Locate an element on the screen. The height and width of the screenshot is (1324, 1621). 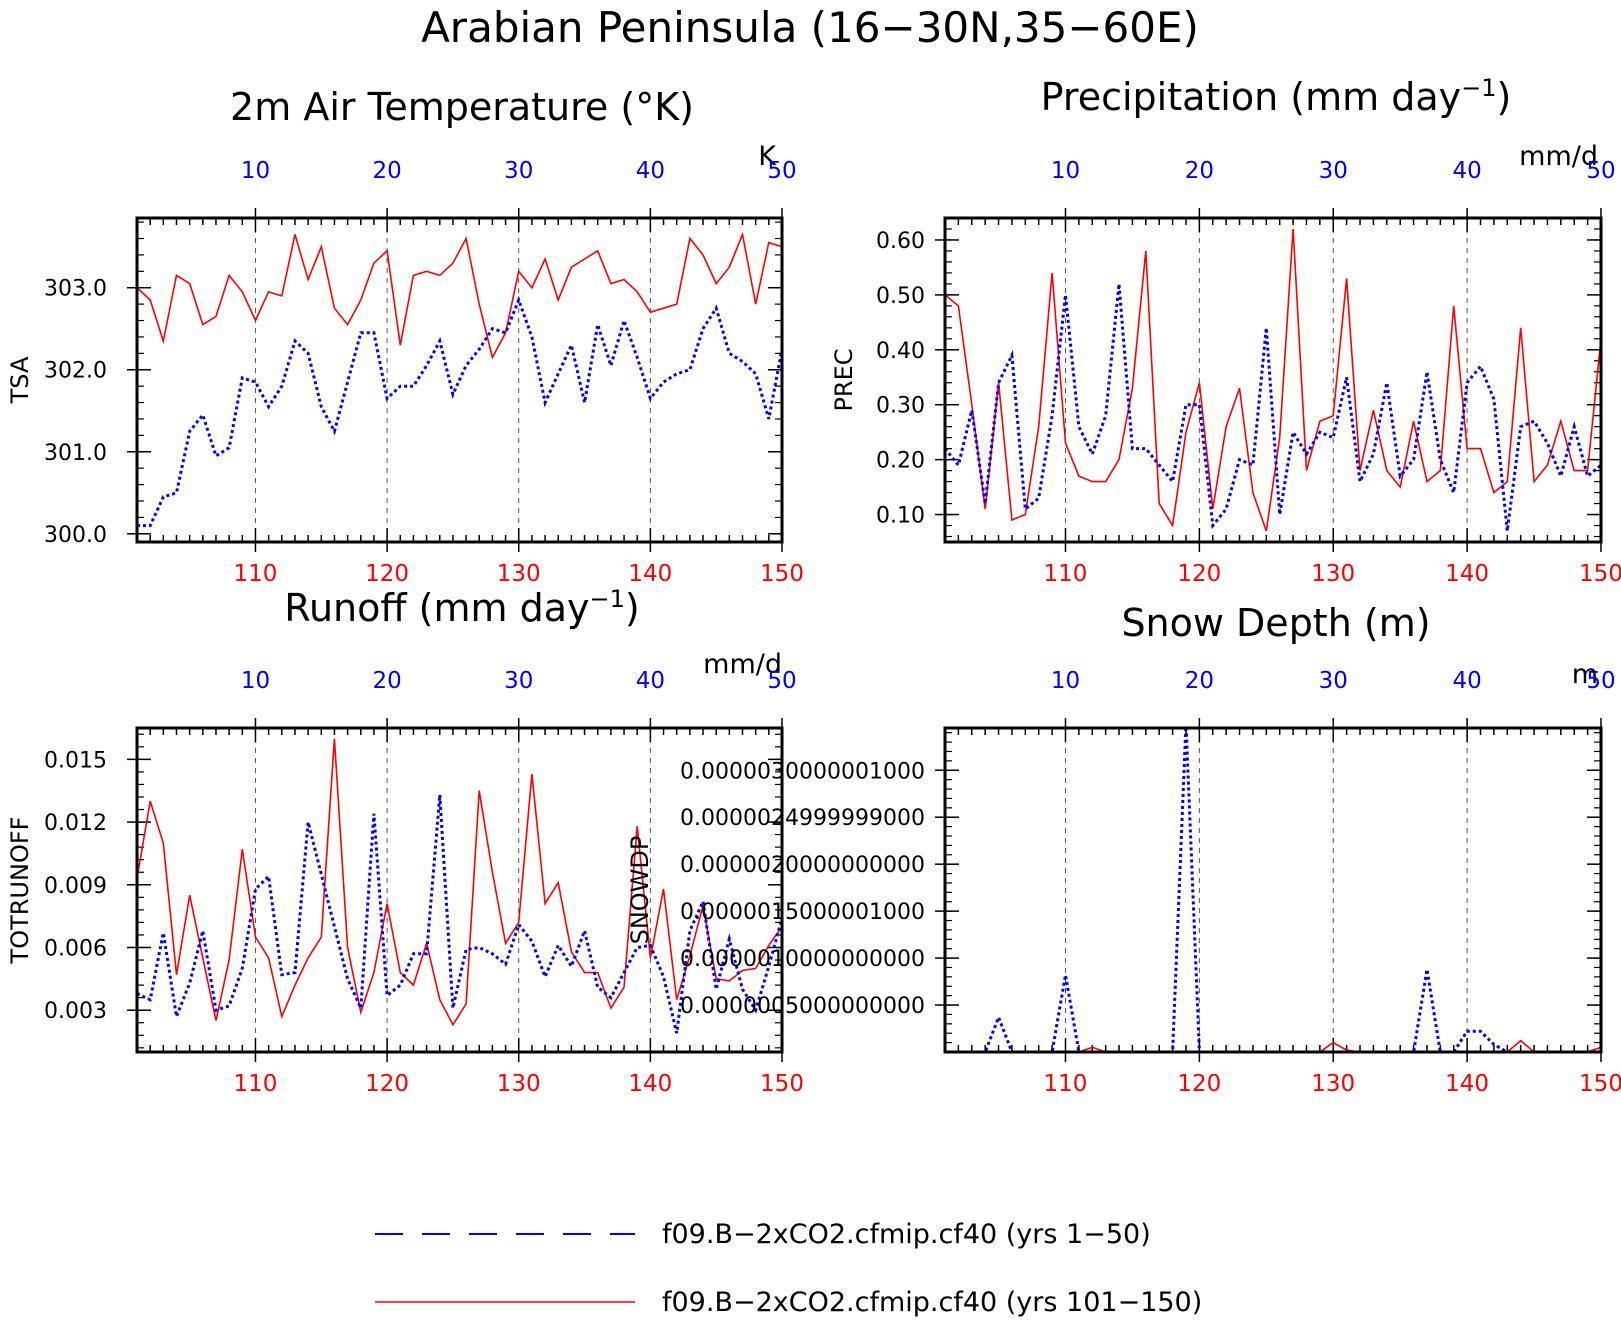
y-tick-label: 0.60 is located at coordinates (900, 241).